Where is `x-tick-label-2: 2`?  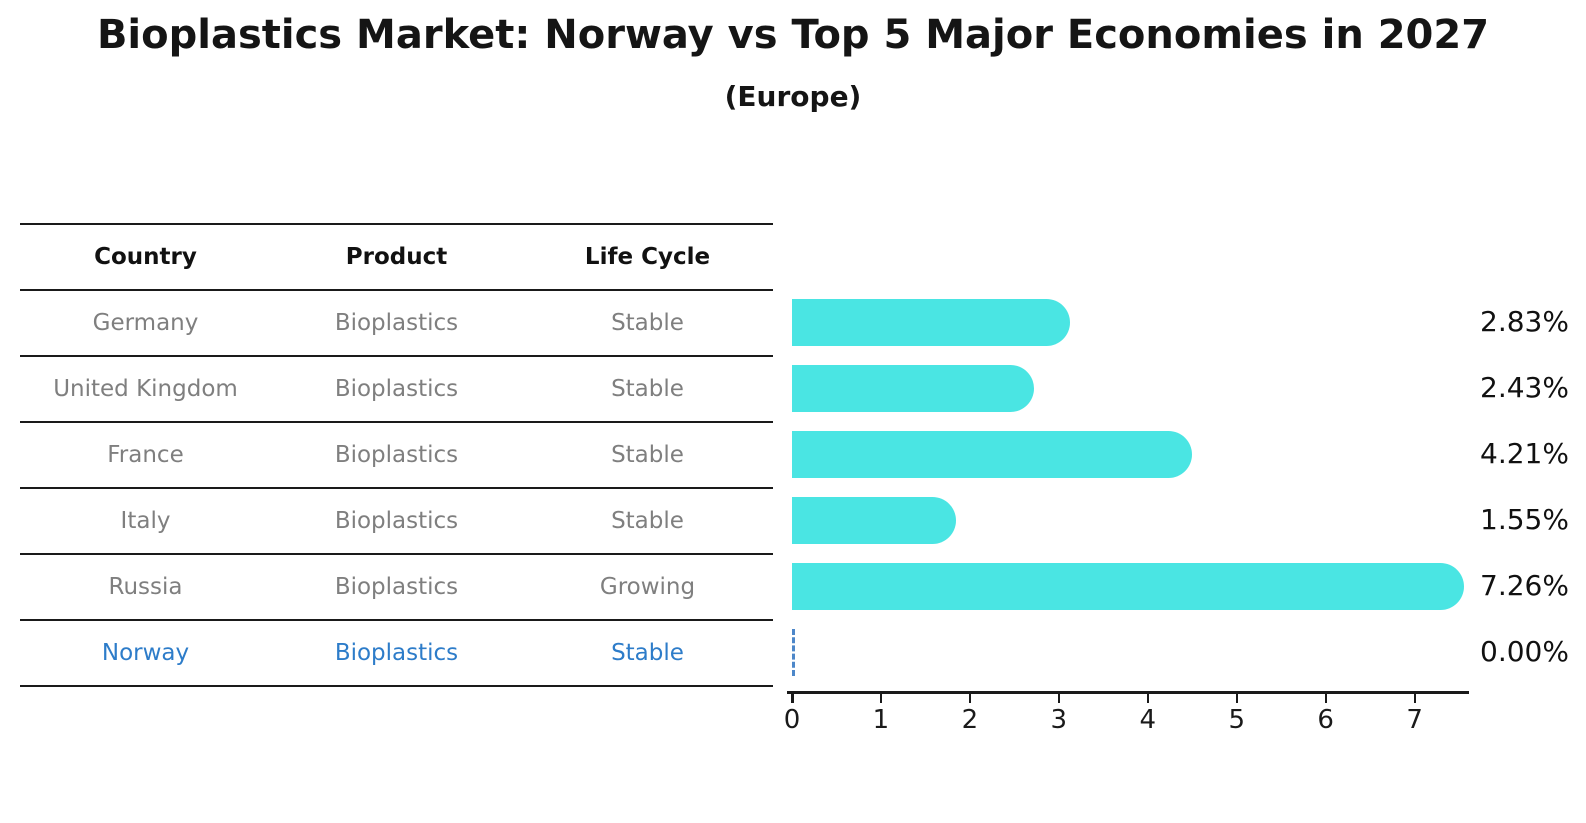
x-tick-label-2: 2 is located at coordinates (970, 720).